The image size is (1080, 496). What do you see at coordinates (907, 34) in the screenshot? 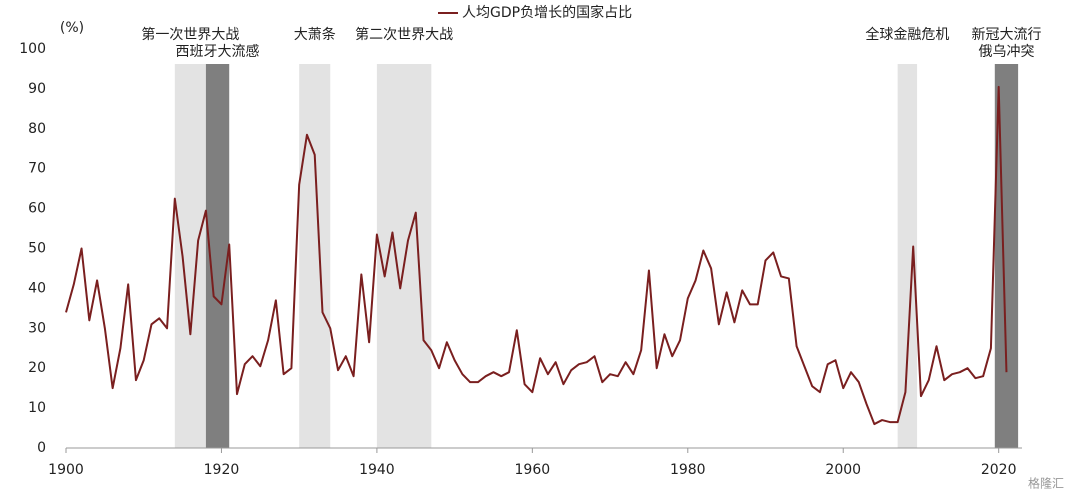
I see `period-label: 全球金融危机` at bounding box center [907, 34].